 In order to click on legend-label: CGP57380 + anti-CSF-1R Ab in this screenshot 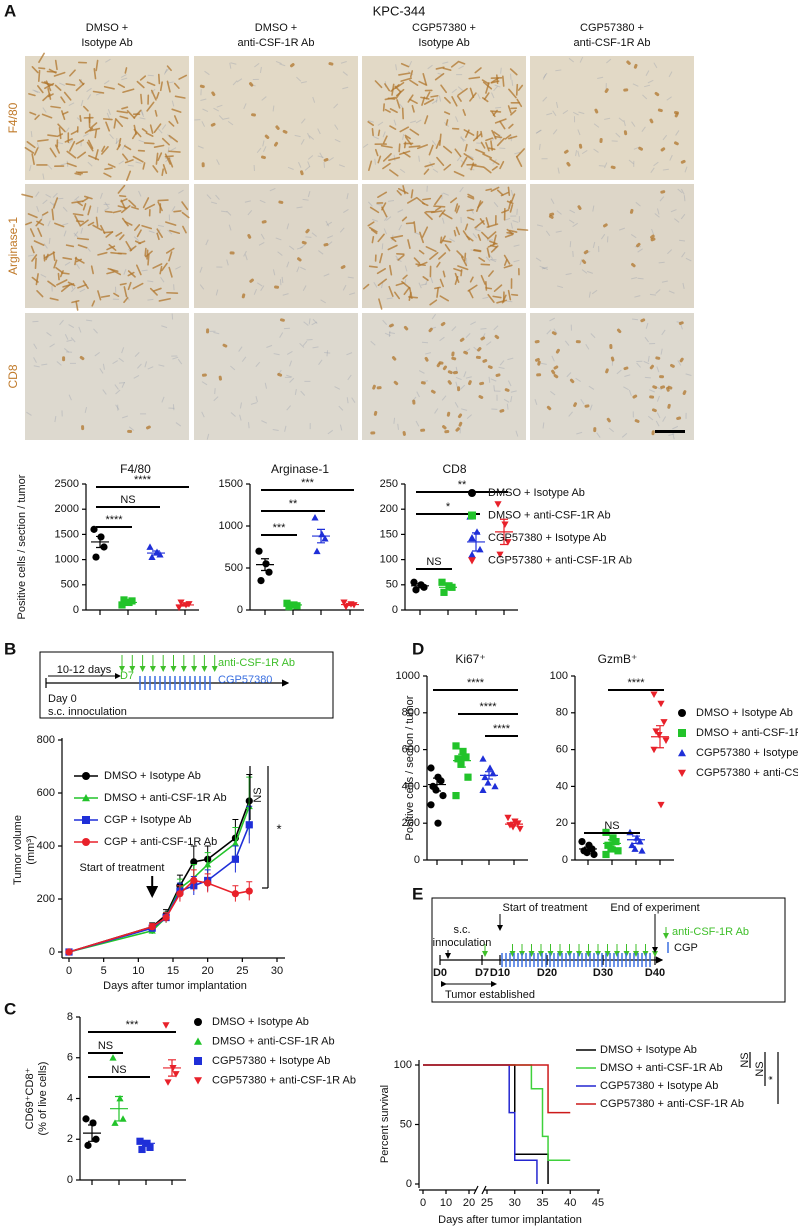, I will do `click(672, 1104)`.